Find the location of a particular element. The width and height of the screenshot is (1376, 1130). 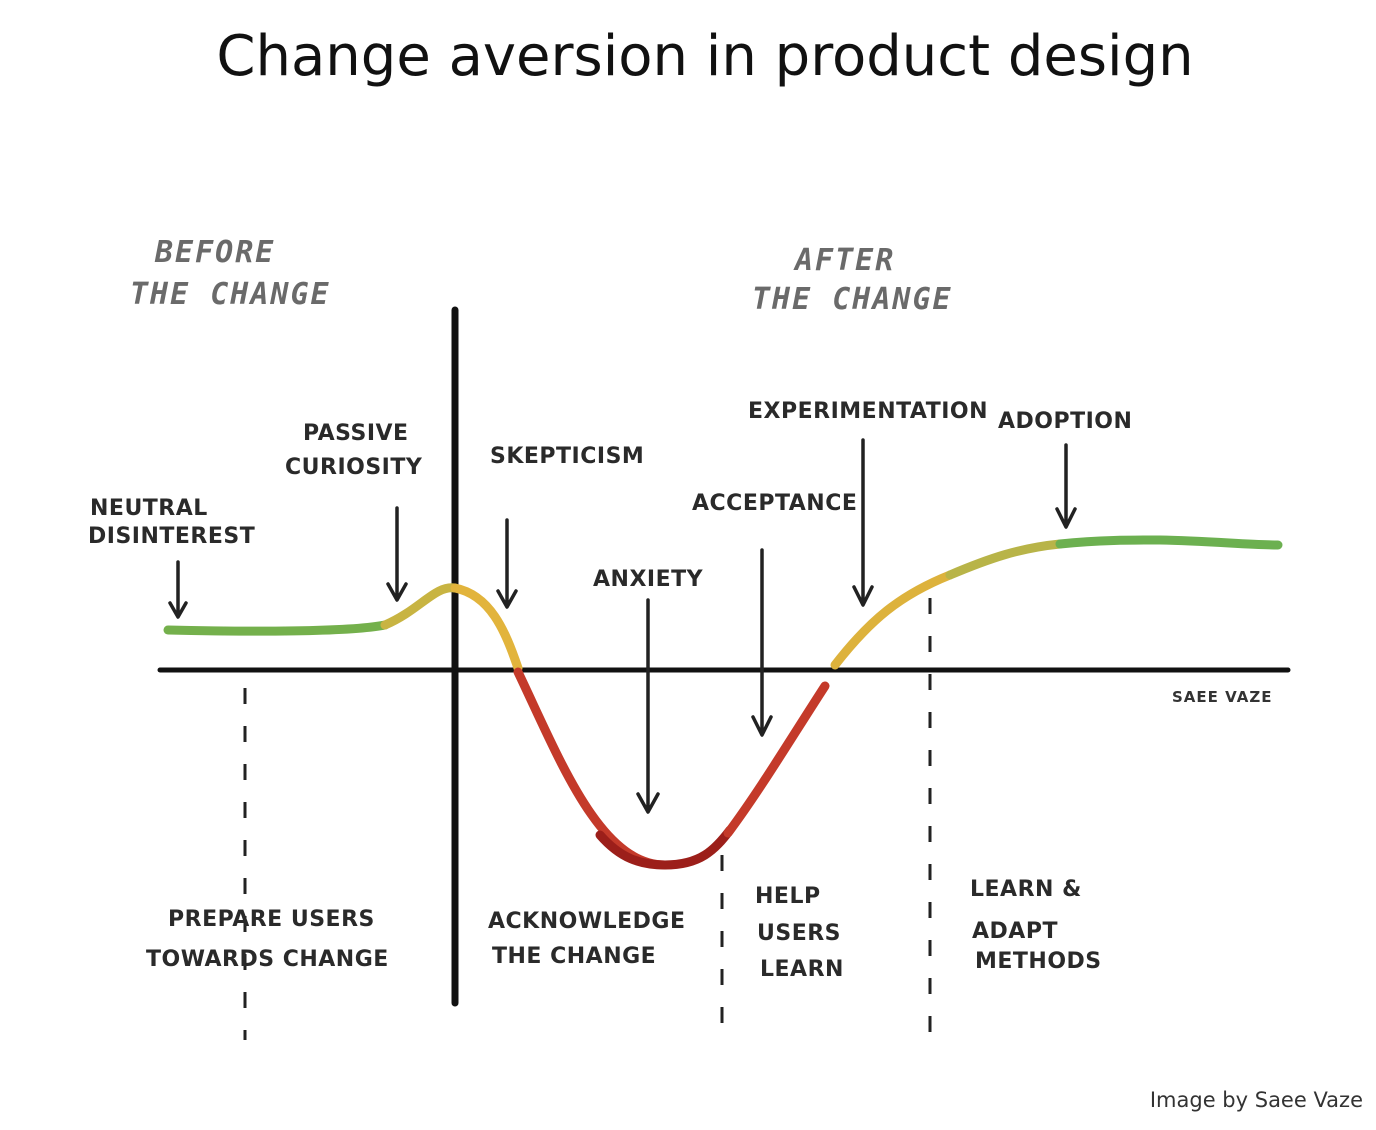

action-label: ADAPT is located at coordinates (1015, 931).